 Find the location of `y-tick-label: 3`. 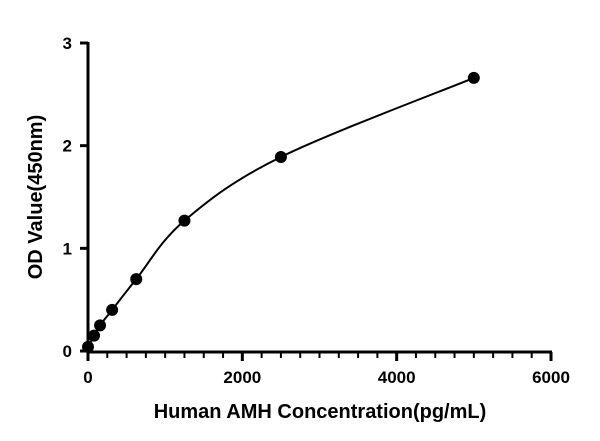

y-tick-label: 3 is located at coordinates (67, 43).